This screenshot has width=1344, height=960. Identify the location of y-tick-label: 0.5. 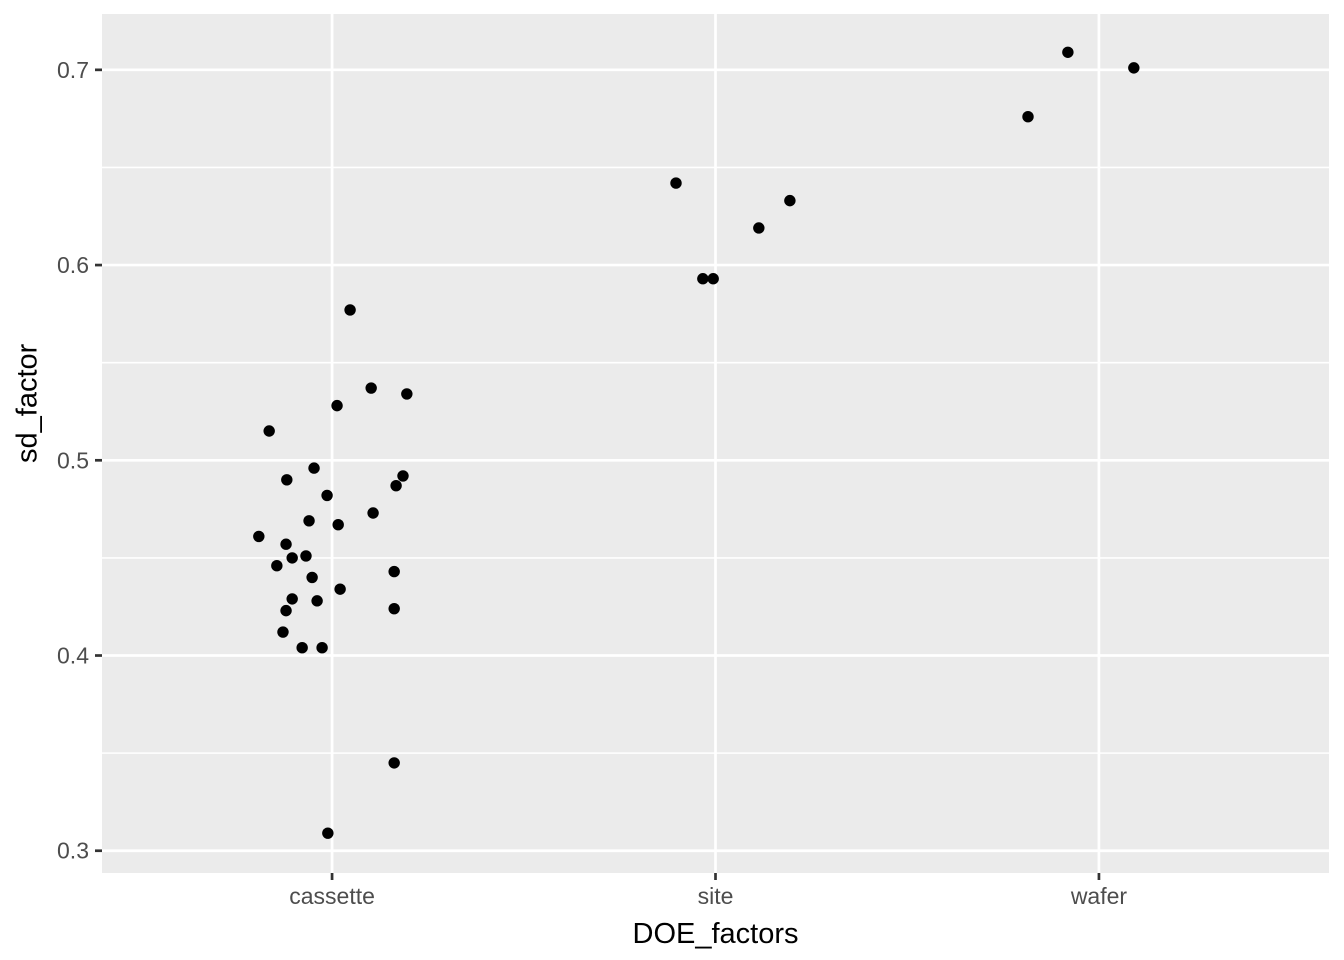
(73, 460).